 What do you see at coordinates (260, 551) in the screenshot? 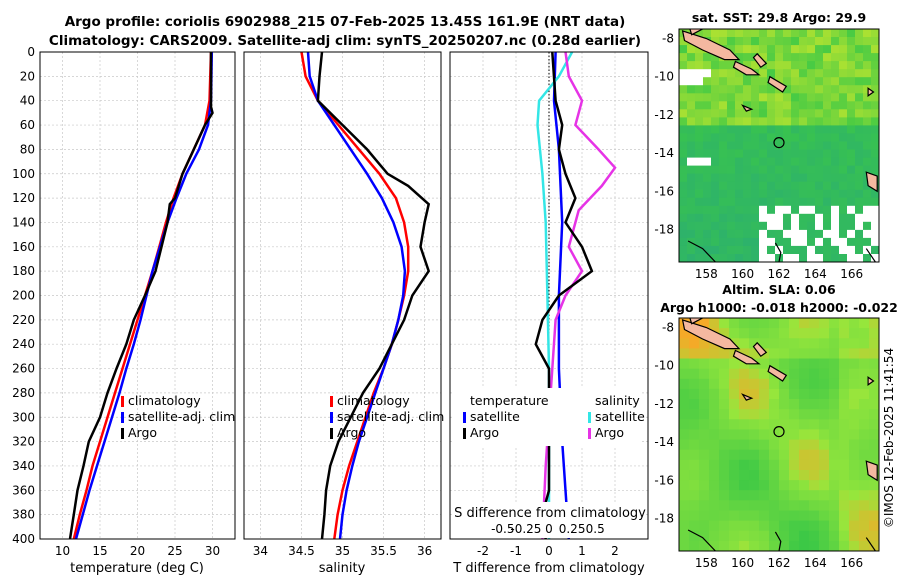
I see `x-tick-label: 34` at bounding box center [260, 551].